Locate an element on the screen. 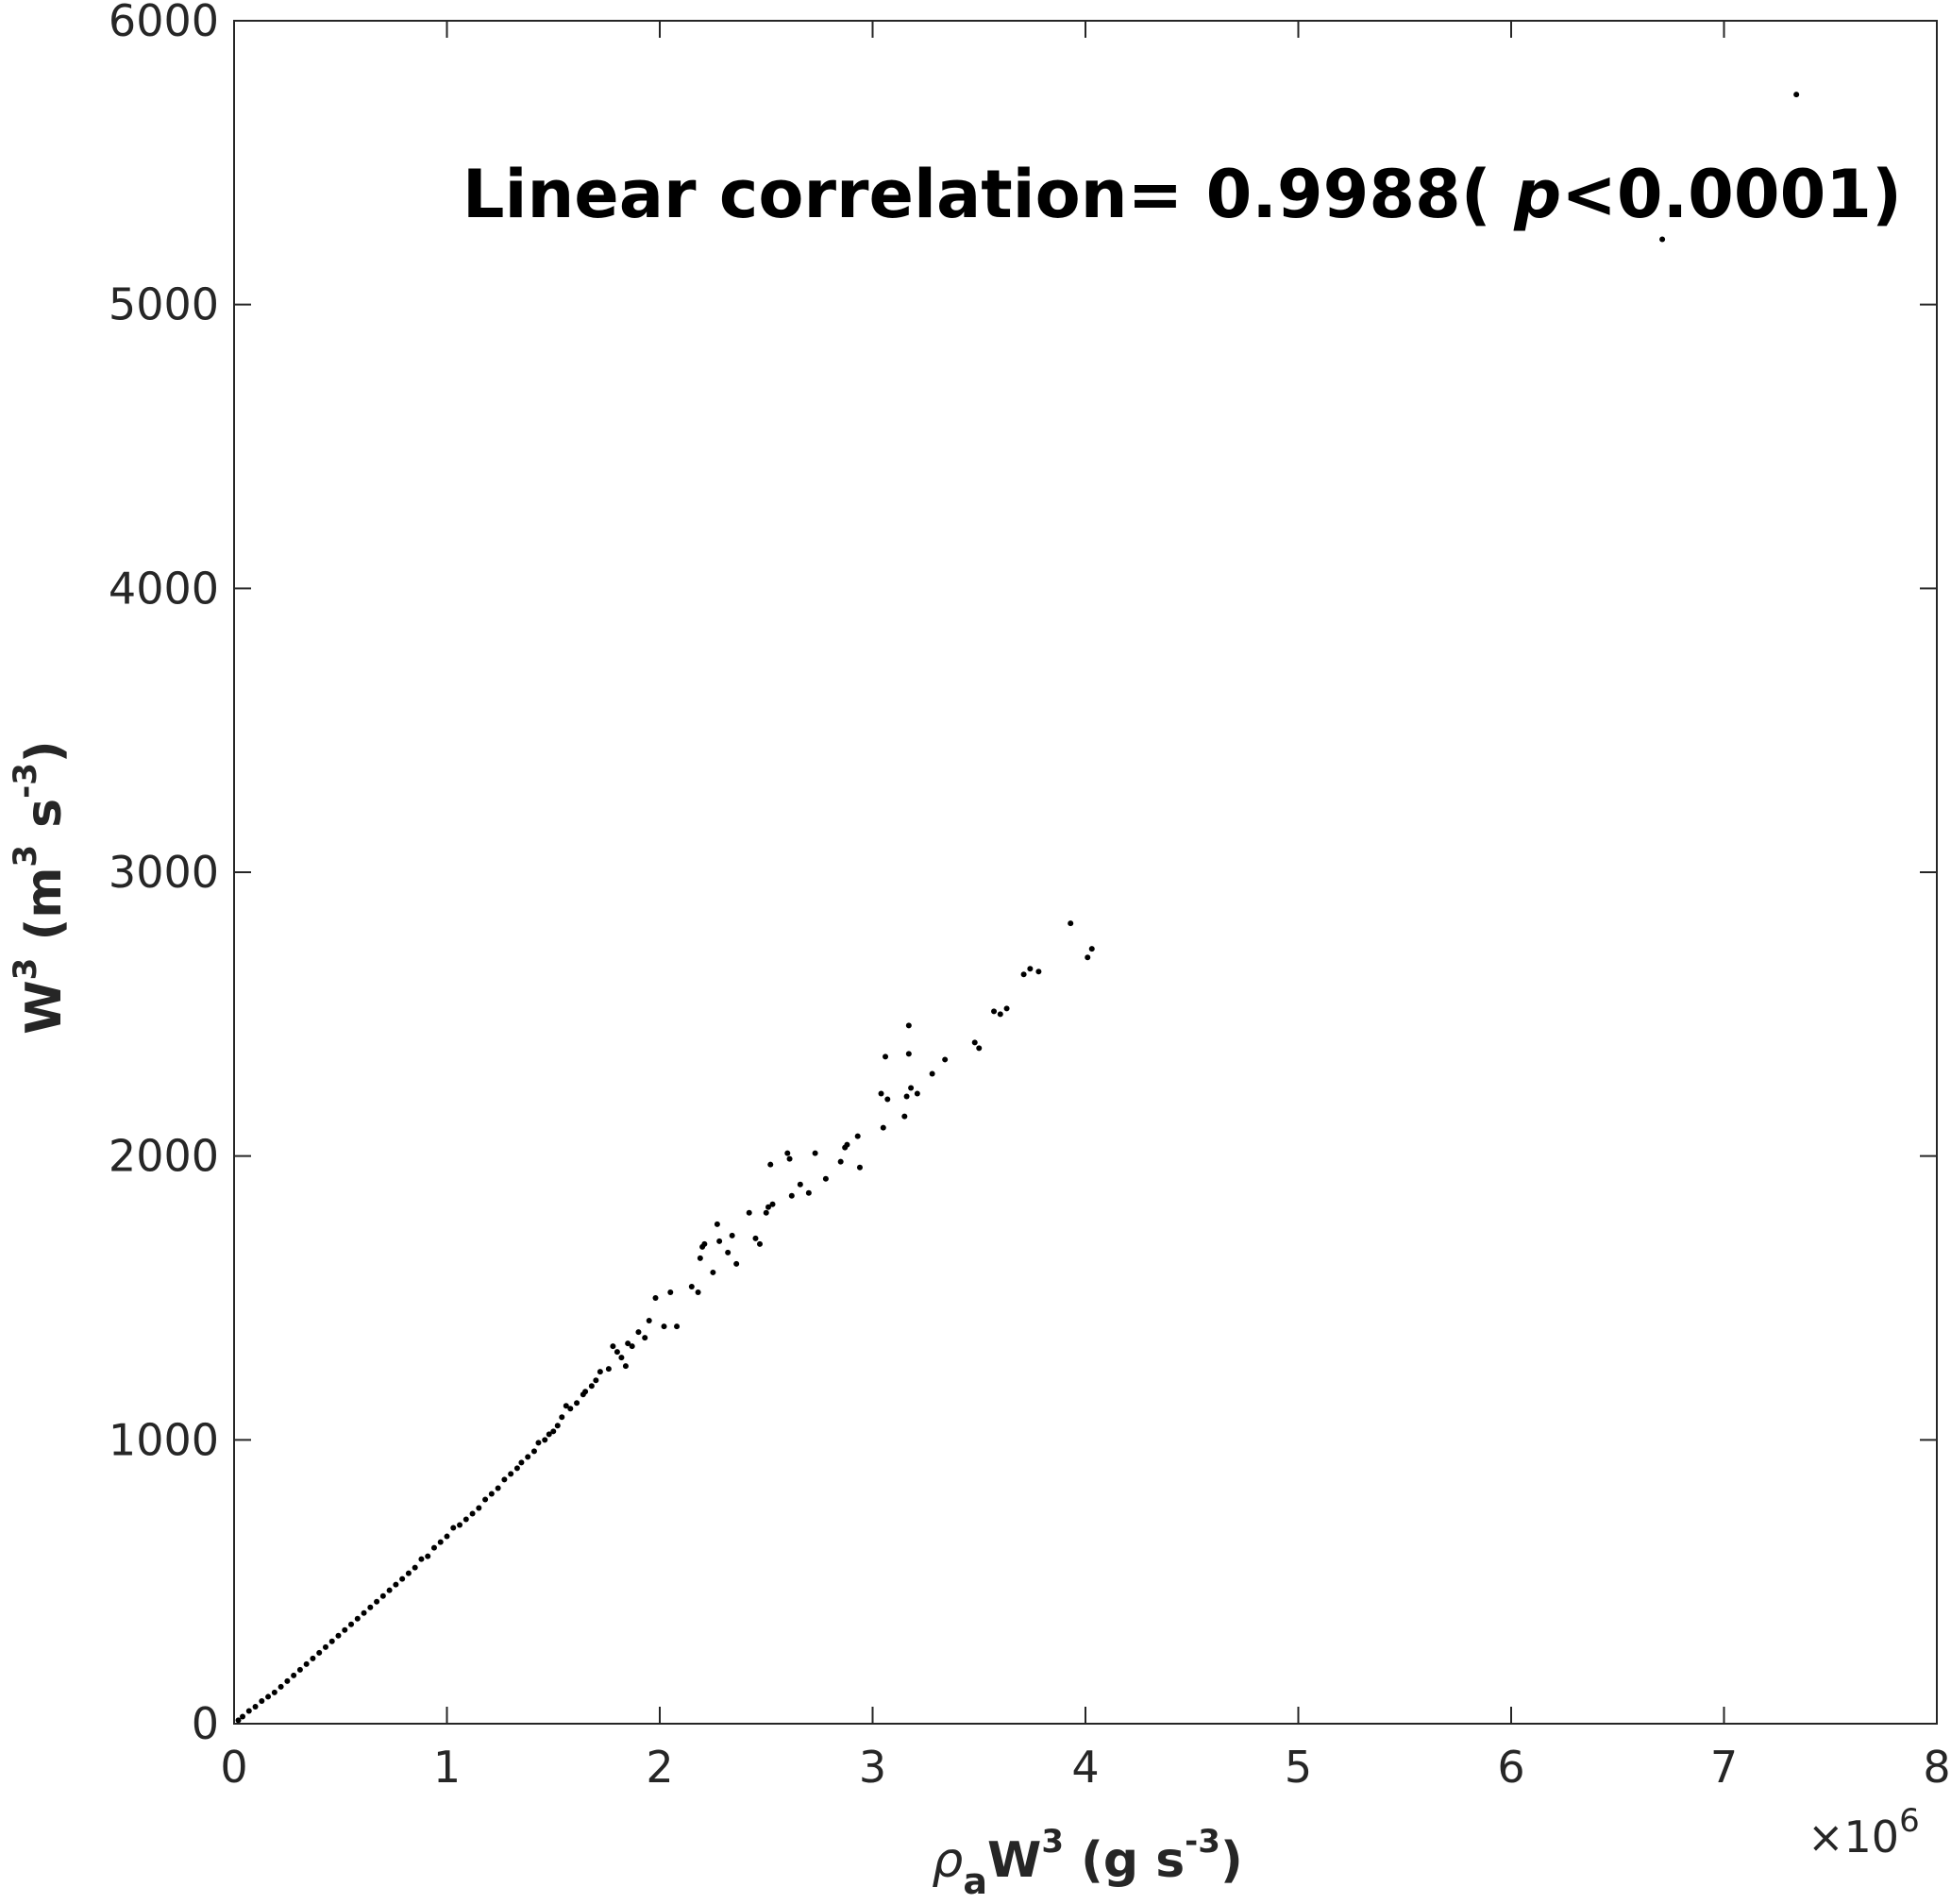  x-tick-label: 3 is located at coordinates (873, 1767).